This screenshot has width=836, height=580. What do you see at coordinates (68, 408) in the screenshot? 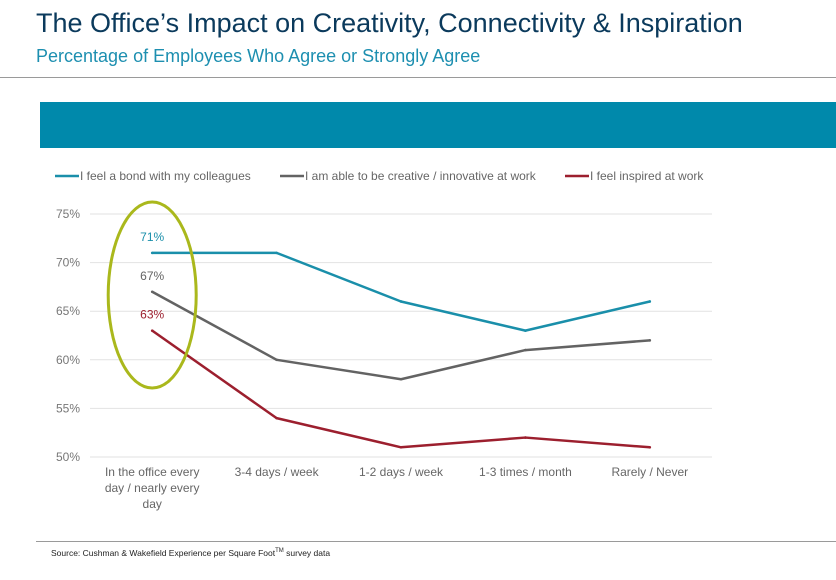
I see `y-tick-label: 55%` at bounding box center [68, 408].